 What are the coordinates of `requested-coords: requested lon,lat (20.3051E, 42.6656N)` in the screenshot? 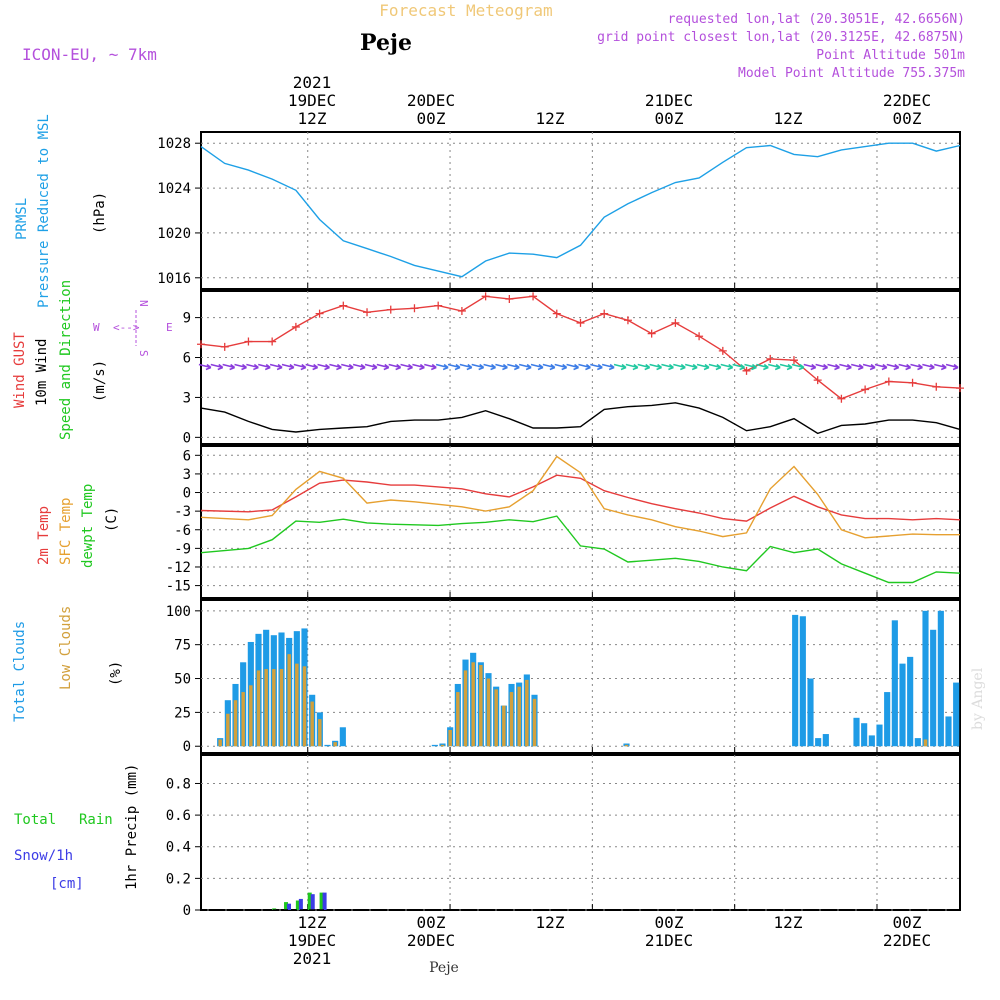 It's located at (816, 19).